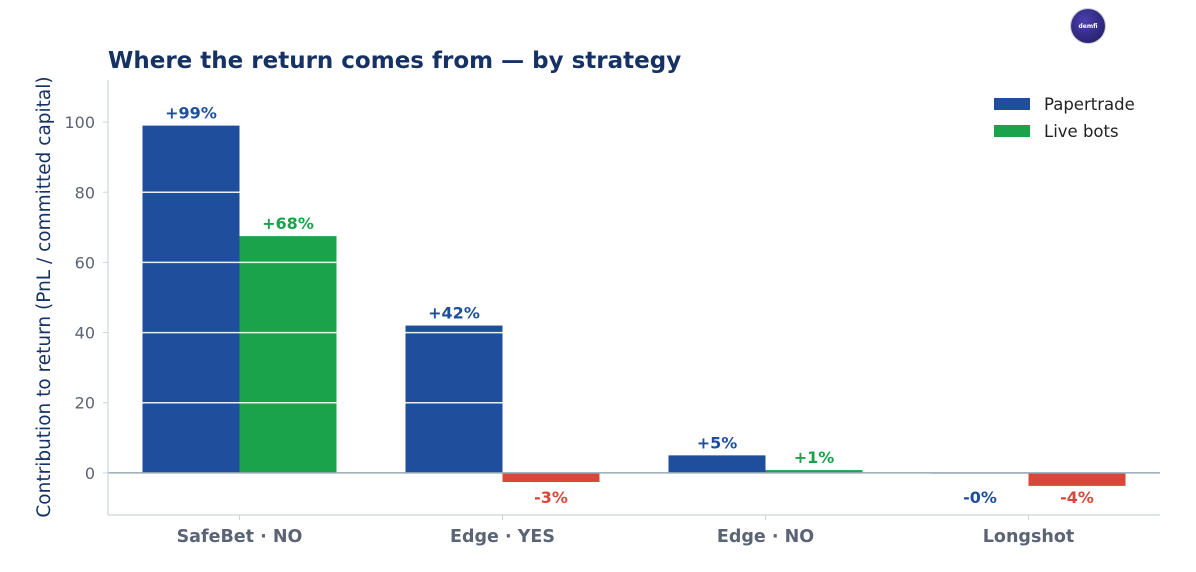  I want to click on legend-label: Live bots, so click(1081, 131).